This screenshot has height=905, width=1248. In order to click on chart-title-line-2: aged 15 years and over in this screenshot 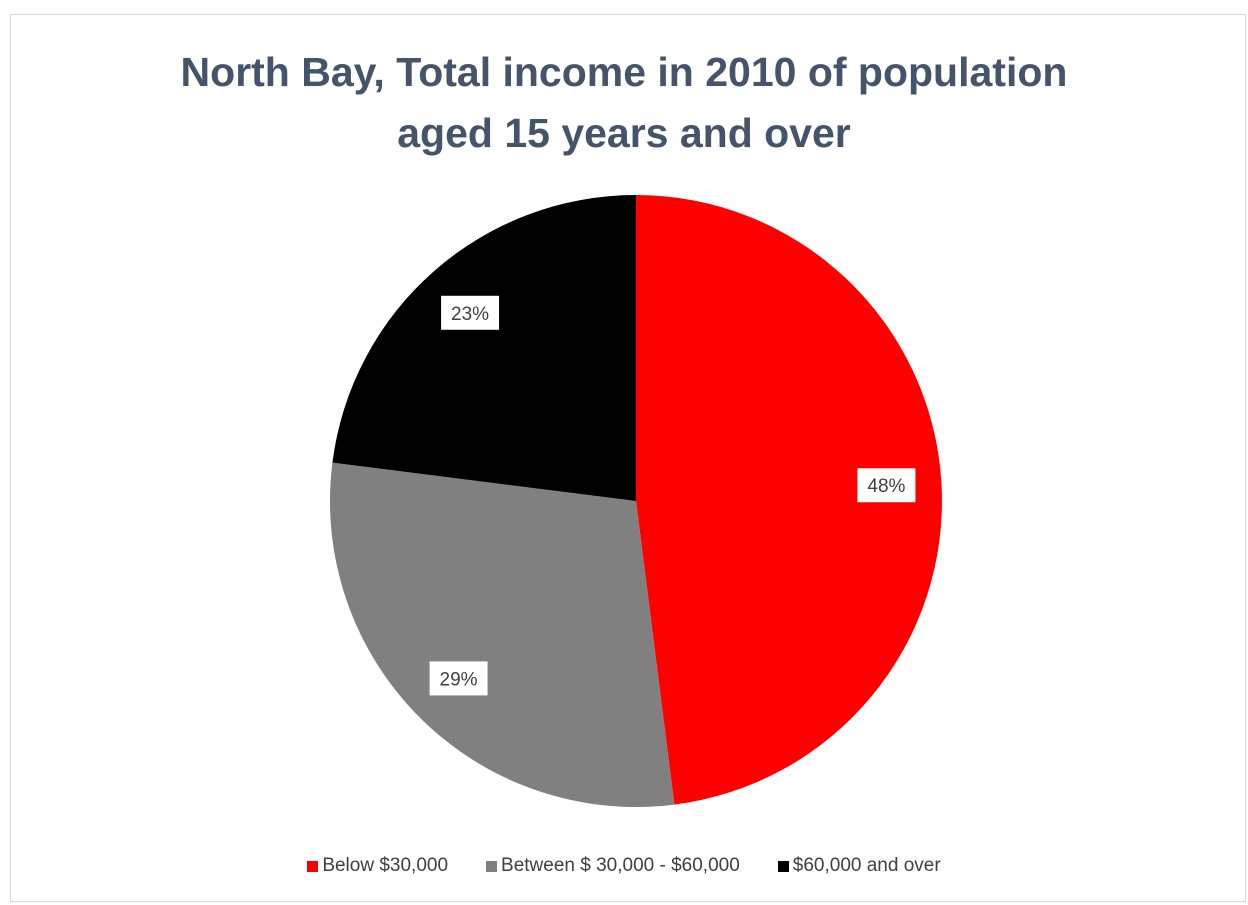, I will do `click(624, 133)`.